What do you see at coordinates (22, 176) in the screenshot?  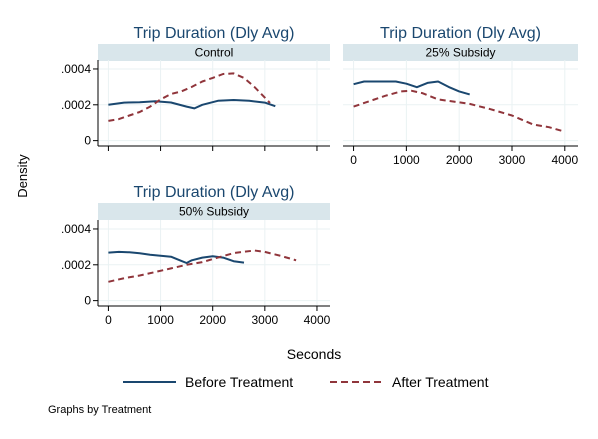 I see `y-axis-label: Density` at bounding box center [22, 176].